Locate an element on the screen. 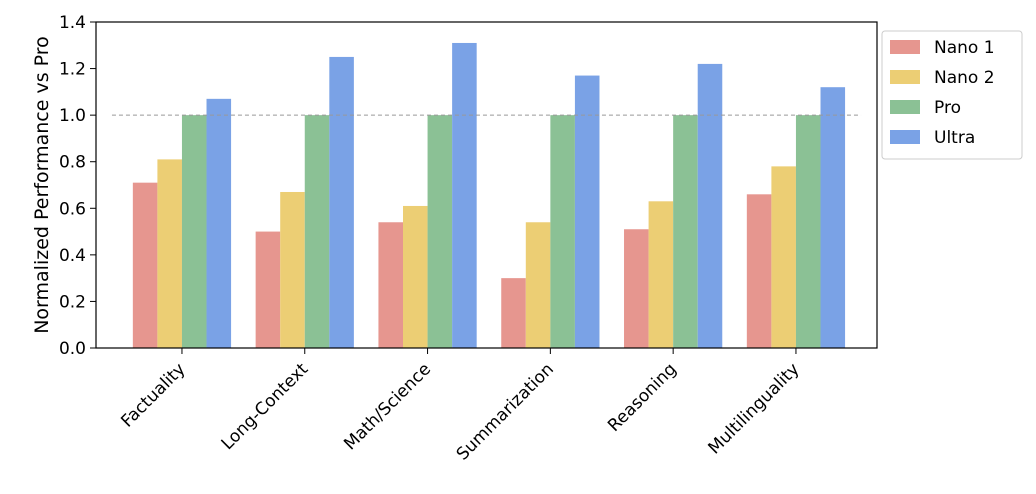 Image resolution: width=1036 pixels, height=494 pixels. bar-nano-1-math-science is located at coordinates (390, 285).